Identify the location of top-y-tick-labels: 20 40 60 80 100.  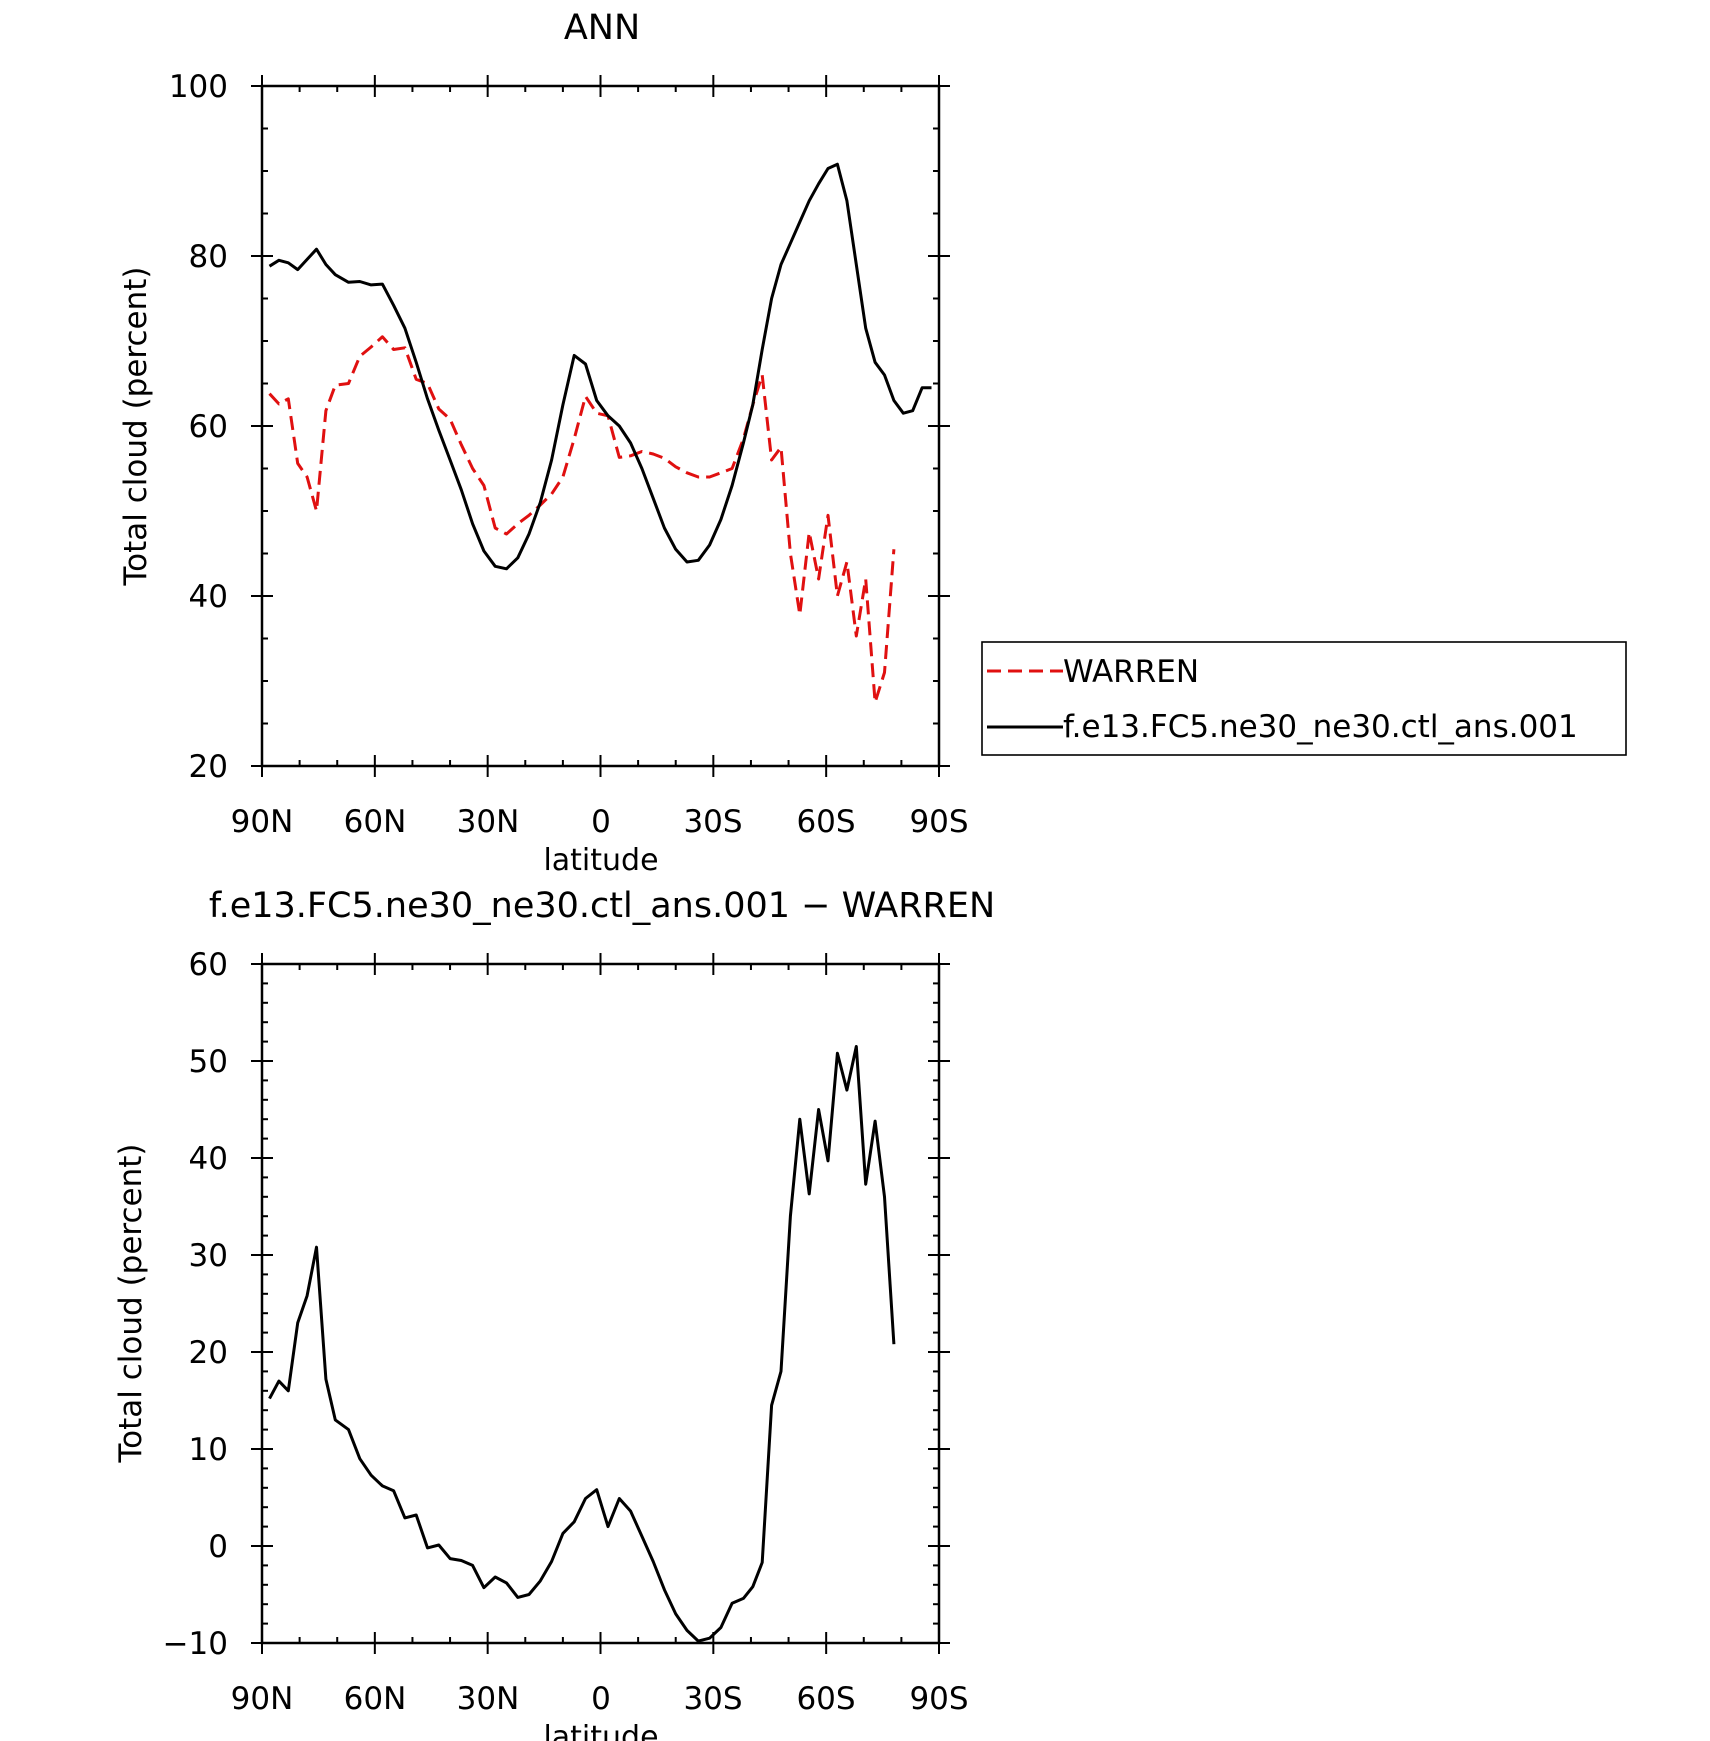
(198, 427).